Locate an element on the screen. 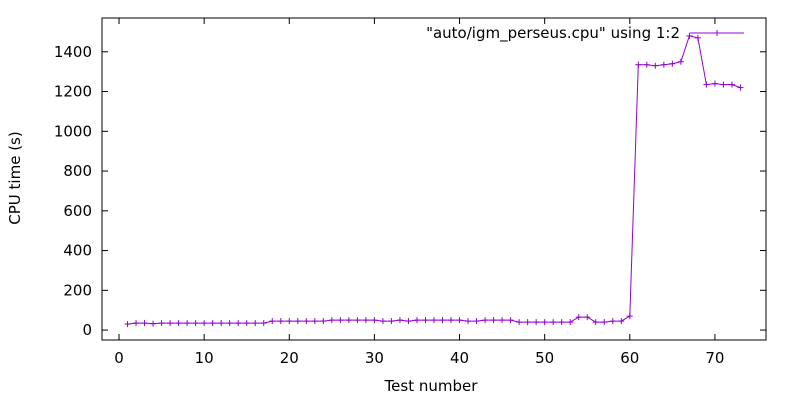 The height and width of the screenshot is (400, 800). y-tick-label: 1400 is located at coordinates (73, 52).